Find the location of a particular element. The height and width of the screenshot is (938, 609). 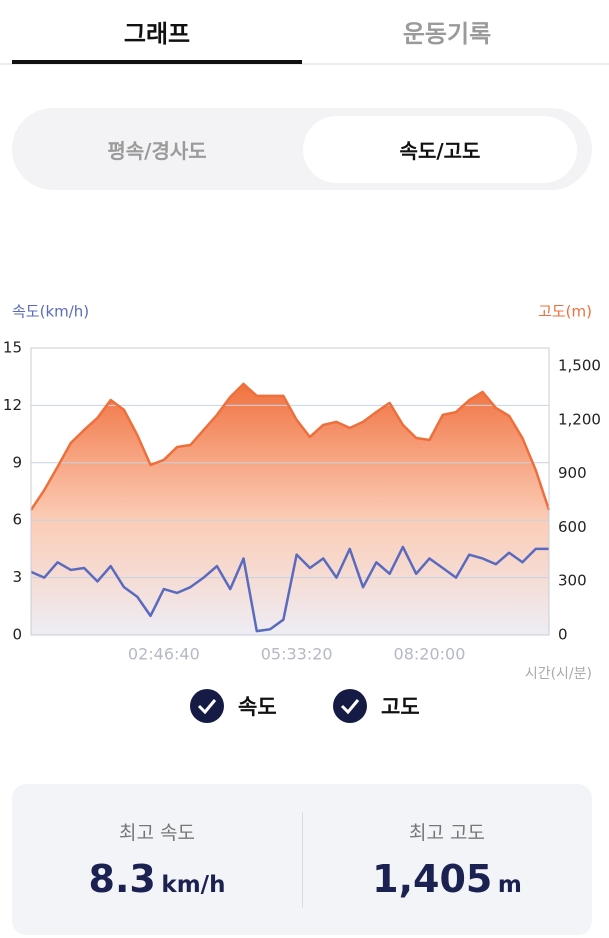

y2-tick-label: 0 is located at coordinates (563, 635).